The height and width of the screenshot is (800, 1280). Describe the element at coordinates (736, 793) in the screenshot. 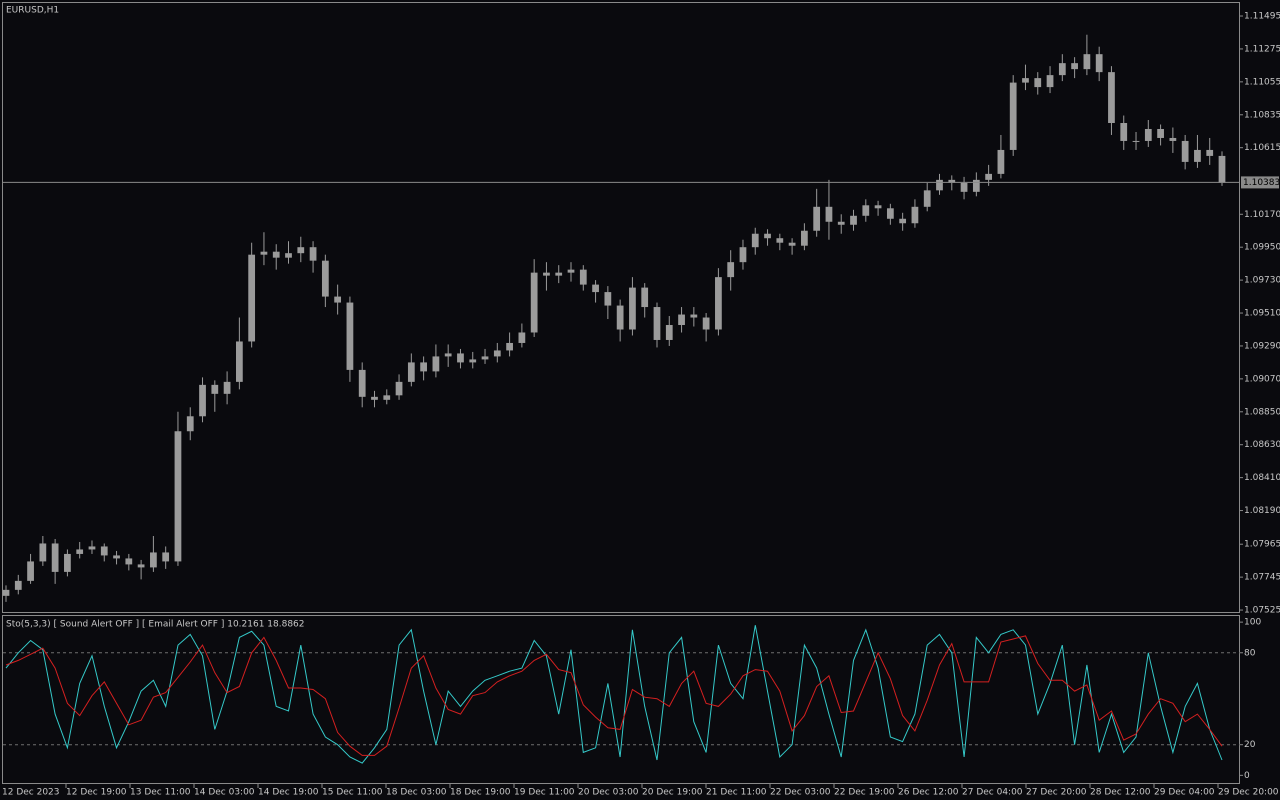

I see `x-tick-label: 21 Dec 11:00` at that location.